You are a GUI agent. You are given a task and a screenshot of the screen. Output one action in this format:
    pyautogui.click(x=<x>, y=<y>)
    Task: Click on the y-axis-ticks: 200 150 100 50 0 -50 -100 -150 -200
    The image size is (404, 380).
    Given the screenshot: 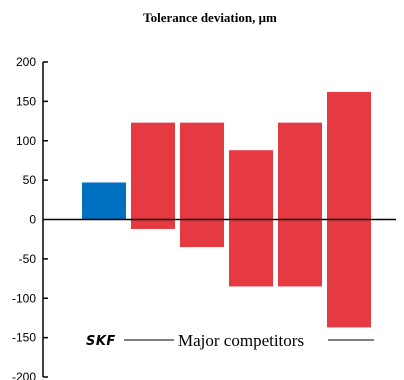 What is the action you would take?
    pyautogui.click(x=30, y=217)
    